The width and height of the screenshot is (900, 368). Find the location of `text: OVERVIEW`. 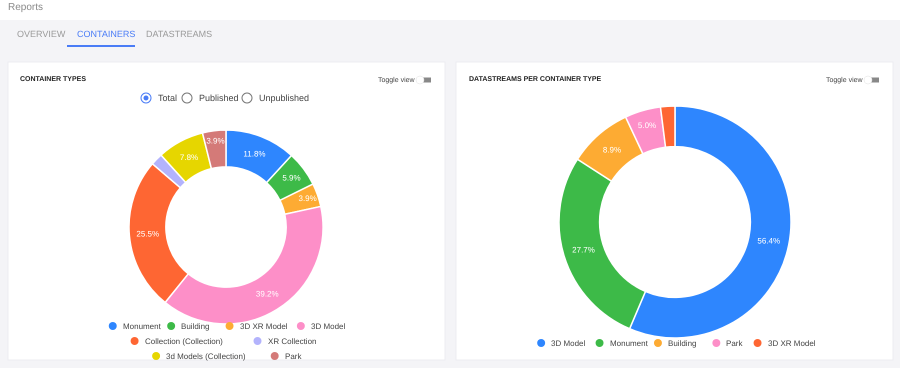

text: OVERVIEW is located at coordinates (41, 34).